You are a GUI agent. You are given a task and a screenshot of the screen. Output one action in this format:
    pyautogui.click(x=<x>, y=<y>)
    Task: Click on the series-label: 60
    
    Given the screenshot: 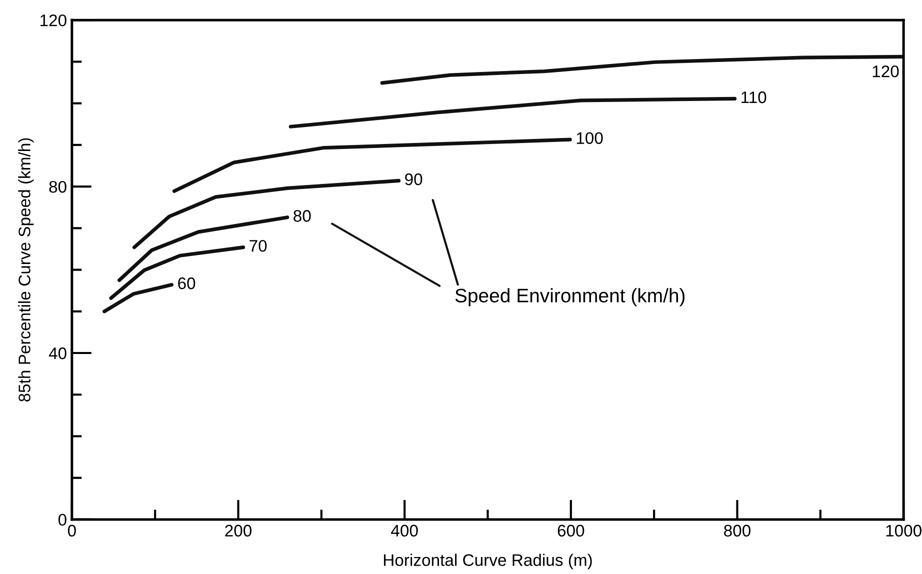 What is the action you would take?
    pyautogui.click(x=187, y=283)
    